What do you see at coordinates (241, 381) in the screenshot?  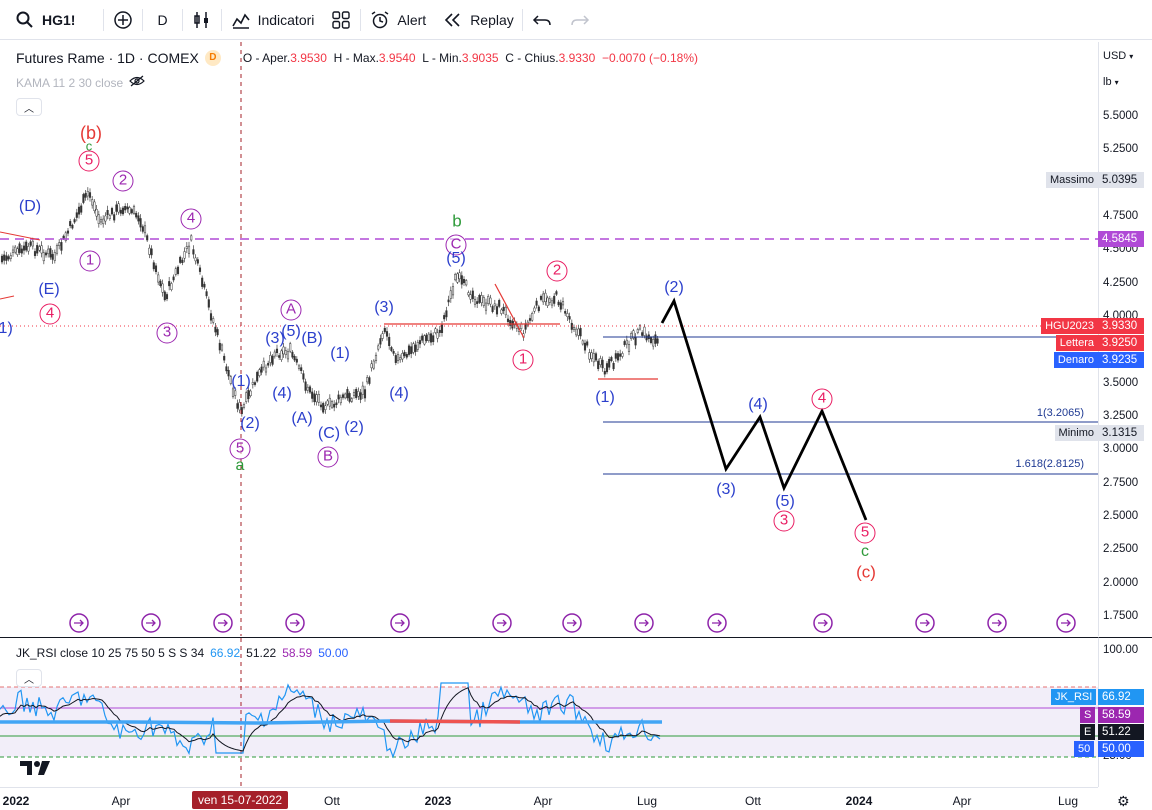 I see `wave-label-1-blue: (1)` at bounding box center [241, 381].